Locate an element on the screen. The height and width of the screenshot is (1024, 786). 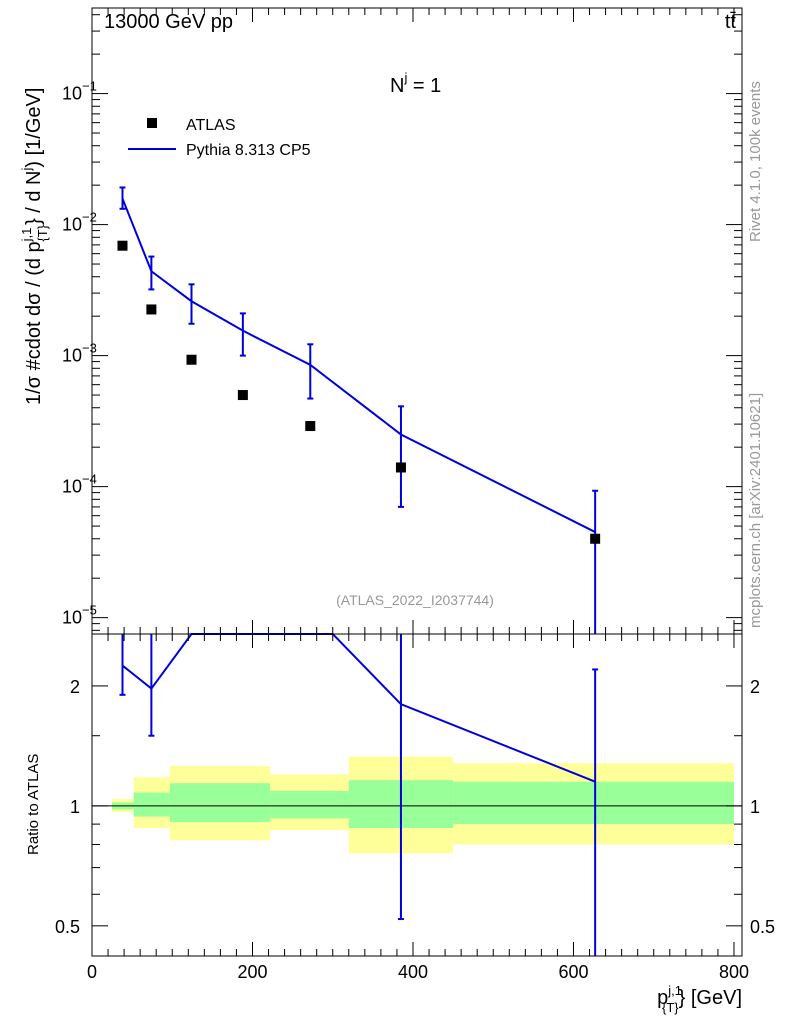
panel-title: Nj = 1 is located at coordinates (415, 83).